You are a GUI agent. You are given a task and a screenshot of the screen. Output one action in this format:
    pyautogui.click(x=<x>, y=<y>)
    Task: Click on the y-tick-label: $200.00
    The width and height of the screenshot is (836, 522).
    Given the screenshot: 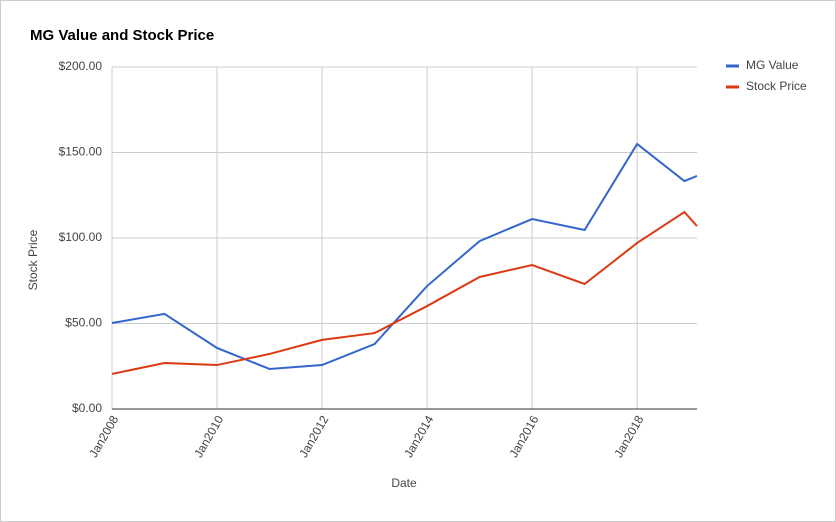 What is the action you would take?
    pyautogui.click(x=81, y=66)
    